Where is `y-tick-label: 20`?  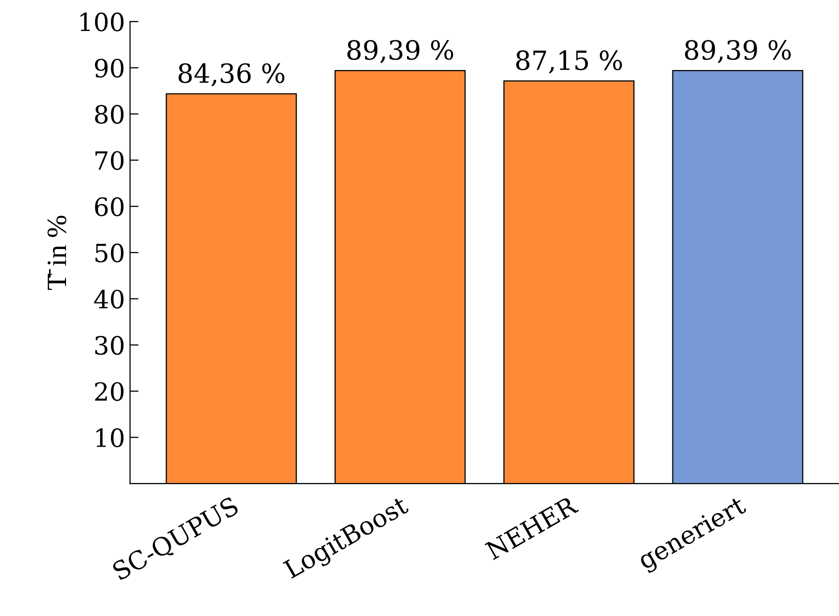
y-tick-label: 20 is located at coordinates (109, 392).